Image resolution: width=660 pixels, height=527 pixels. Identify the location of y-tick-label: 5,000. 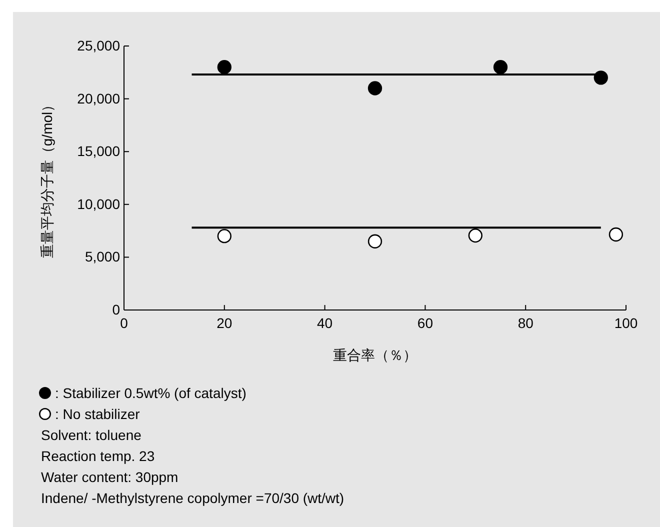
(102, 256).